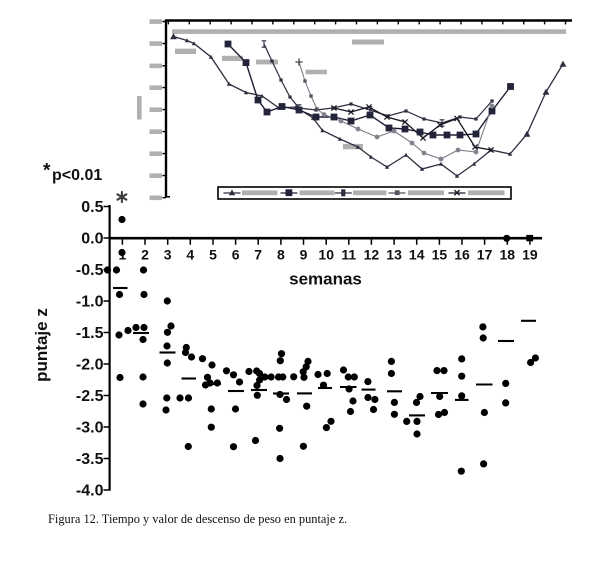 Image resolution: width=604 pixels, height=577 pixels. Describe the element at coordinates (90, 365) in the screenshot. I see `svg-text: -2.0` at that location.